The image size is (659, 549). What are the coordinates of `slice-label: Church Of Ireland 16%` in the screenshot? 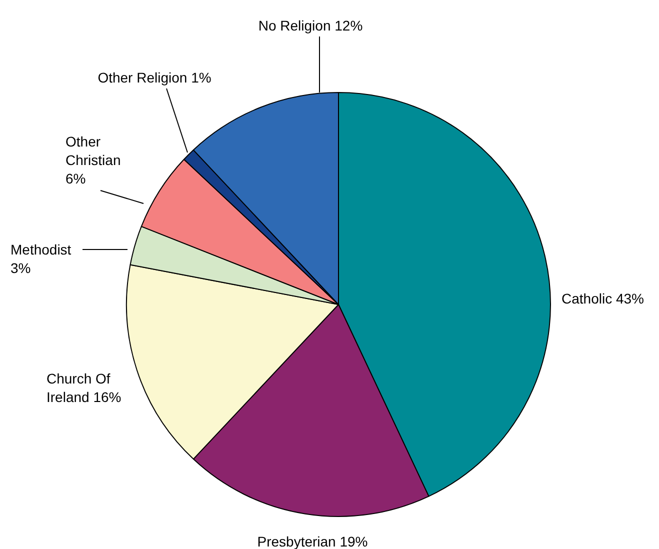 It's located at (84, 387).